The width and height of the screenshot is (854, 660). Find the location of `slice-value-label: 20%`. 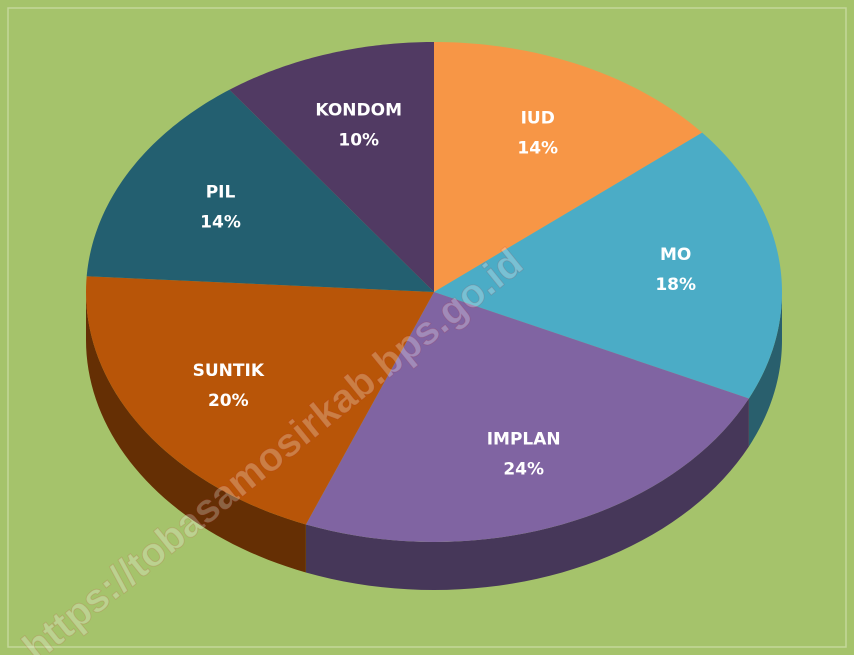

slice-value-label: 20% is located at coordinates (228, 401).